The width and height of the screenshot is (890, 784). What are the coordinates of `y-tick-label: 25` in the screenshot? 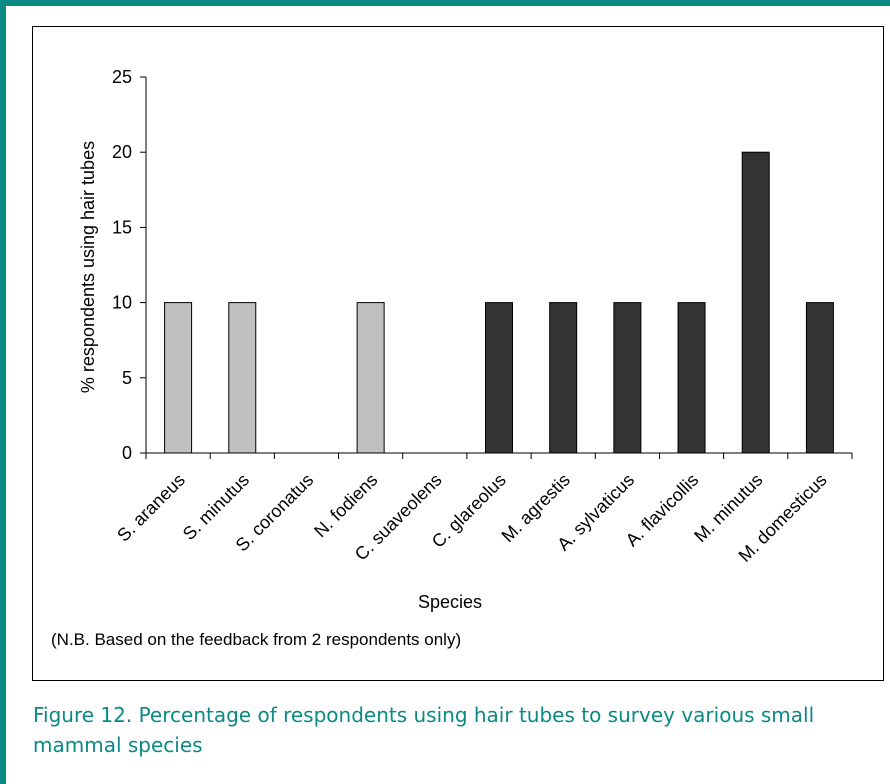 It's located at (122, 77).